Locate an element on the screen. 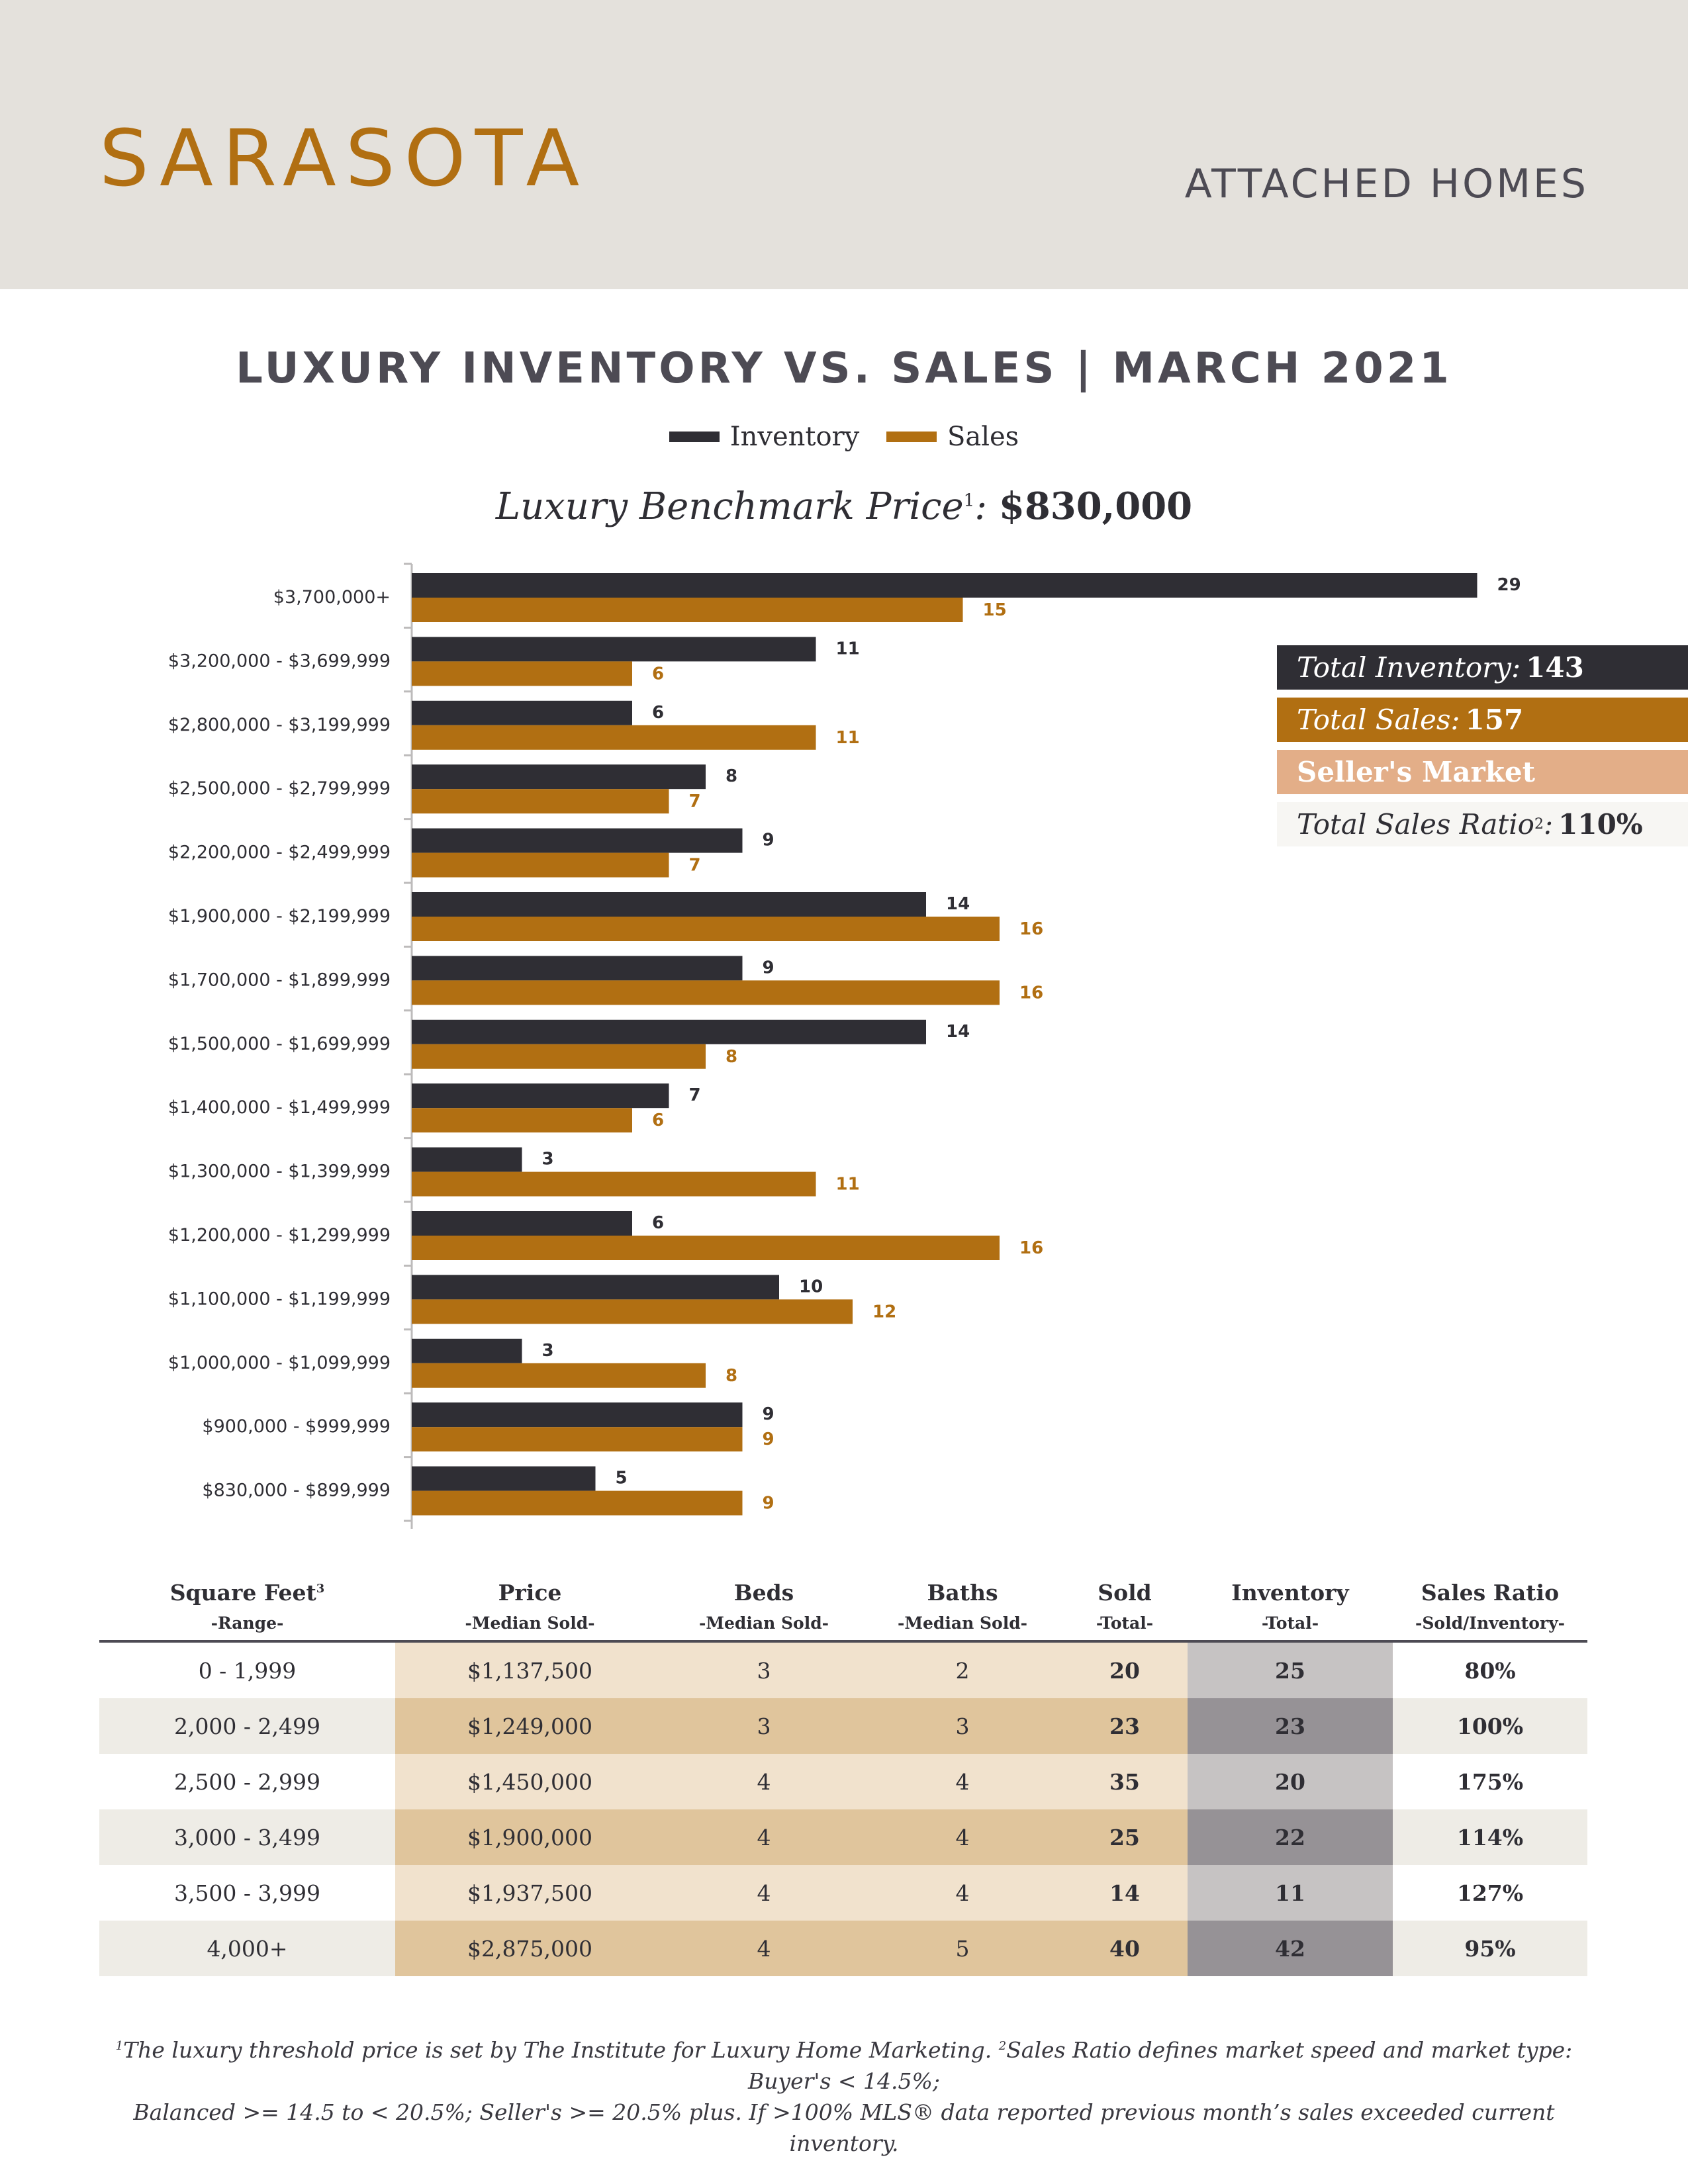 This screenshot has width=1688, height=2184. category-label: $2,800,000 - $3,199,999 is located at coordinates (279, 725).